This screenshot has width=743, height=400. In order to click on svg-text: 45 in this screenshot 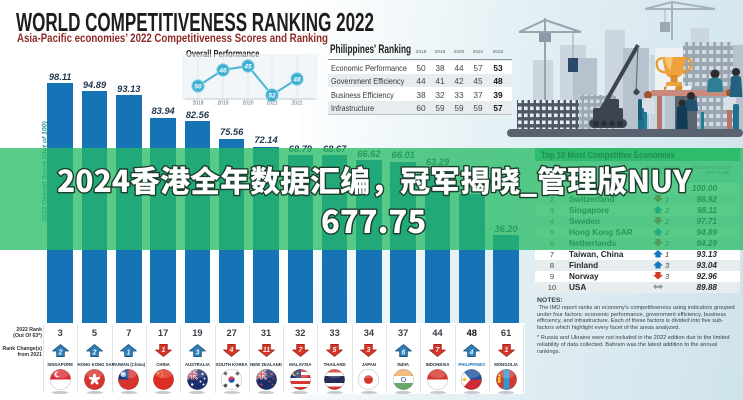, I will do `click(247, 66)`.